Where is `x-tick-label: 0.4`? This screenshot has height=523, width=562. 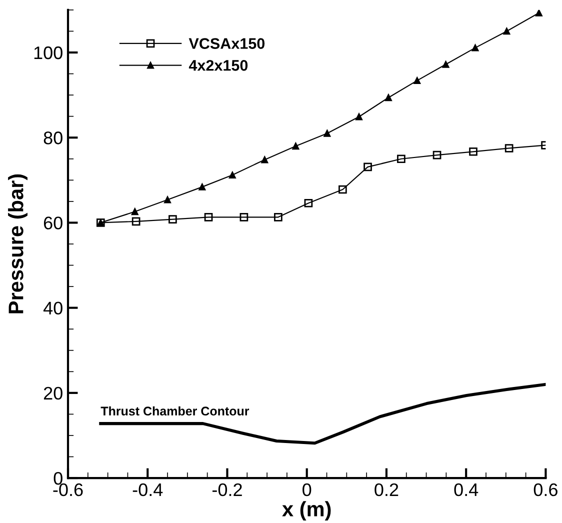 x-tick-label: 0.4 is located at coordinates (466, 489).